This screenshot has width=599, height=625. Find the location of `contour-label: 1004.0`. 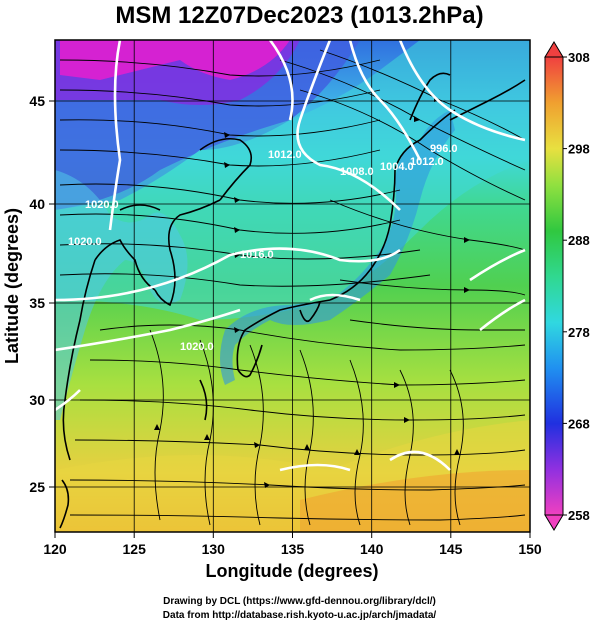

contour-label: 1004.0 is located at coordinates (397, 167).